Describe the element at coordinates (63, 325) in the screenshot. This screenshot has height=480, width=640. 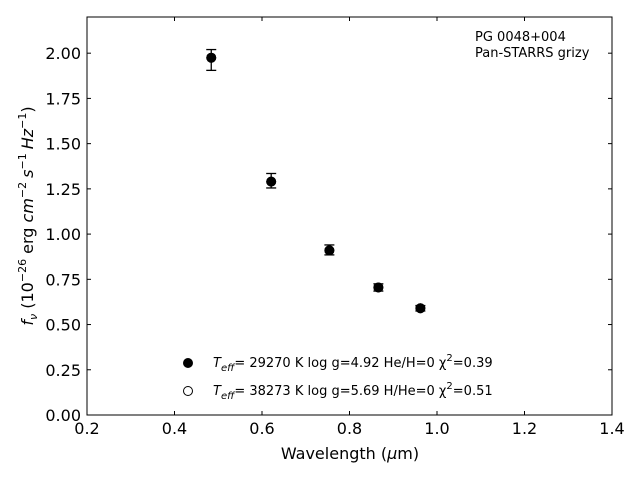
I see `y-tick-label: 0.50` at that location.